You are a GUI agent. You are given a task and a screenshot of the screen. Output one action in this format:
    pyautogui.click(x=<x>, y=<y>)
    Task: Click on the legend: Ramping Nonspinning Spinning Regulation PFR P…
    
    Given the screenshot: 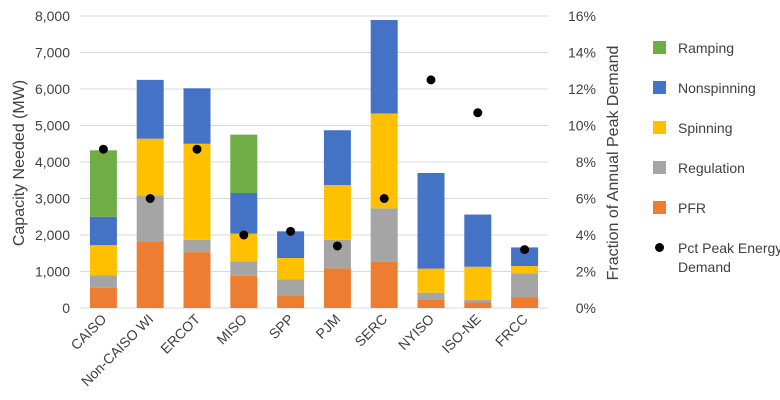 What is the action you would take?
    pyautogui.click(x=716, y=157)
    